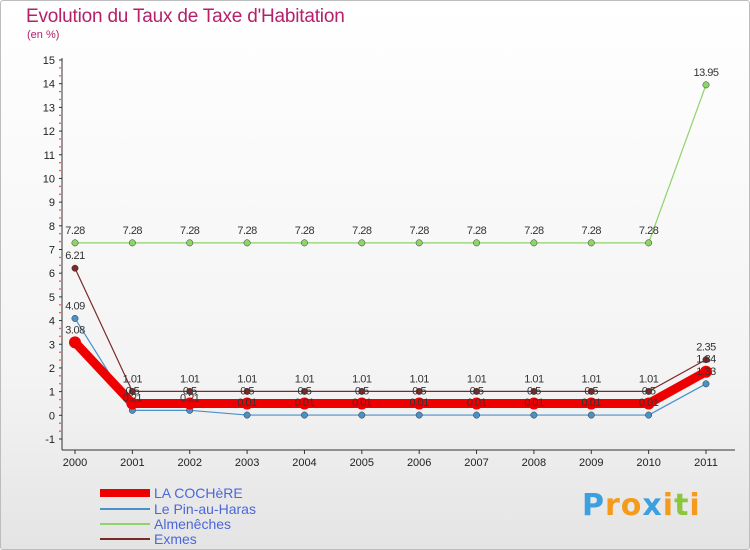 The image size is (750, 550). Describe the element at coordinates (75, 306) in the screenshot. I see `data-label: 4.09` at that location.